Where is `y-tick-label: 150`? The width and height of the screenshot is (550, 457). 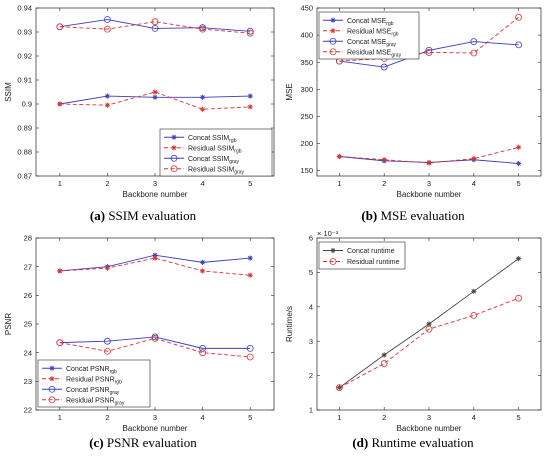 y-tick-label: 150 is located at coordinates (306, 170).